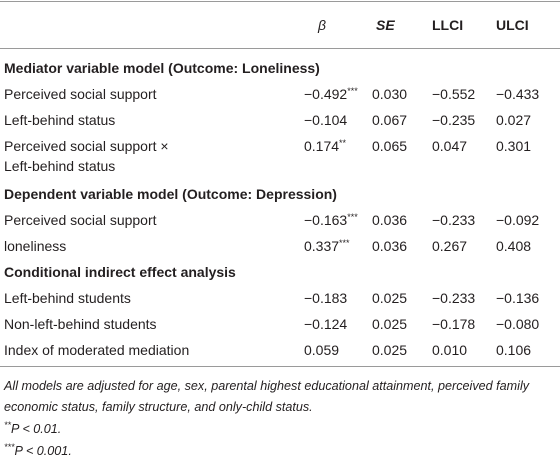  Describe the element at coordinates (280, 429) in the screenshot. I see `table-note: **P < 0.01.` at that location.